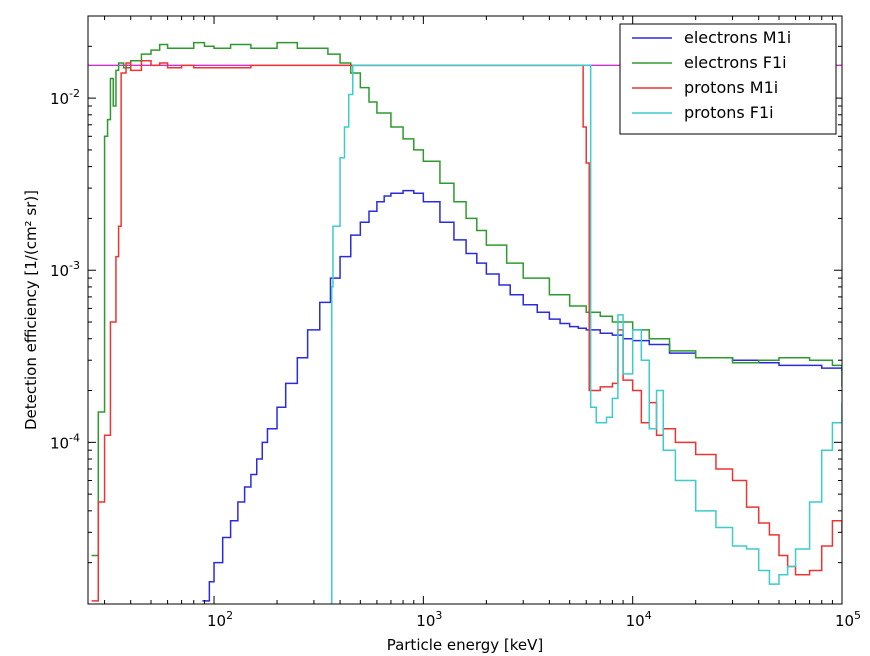  I want to click on legend-box, so click(728, 79).